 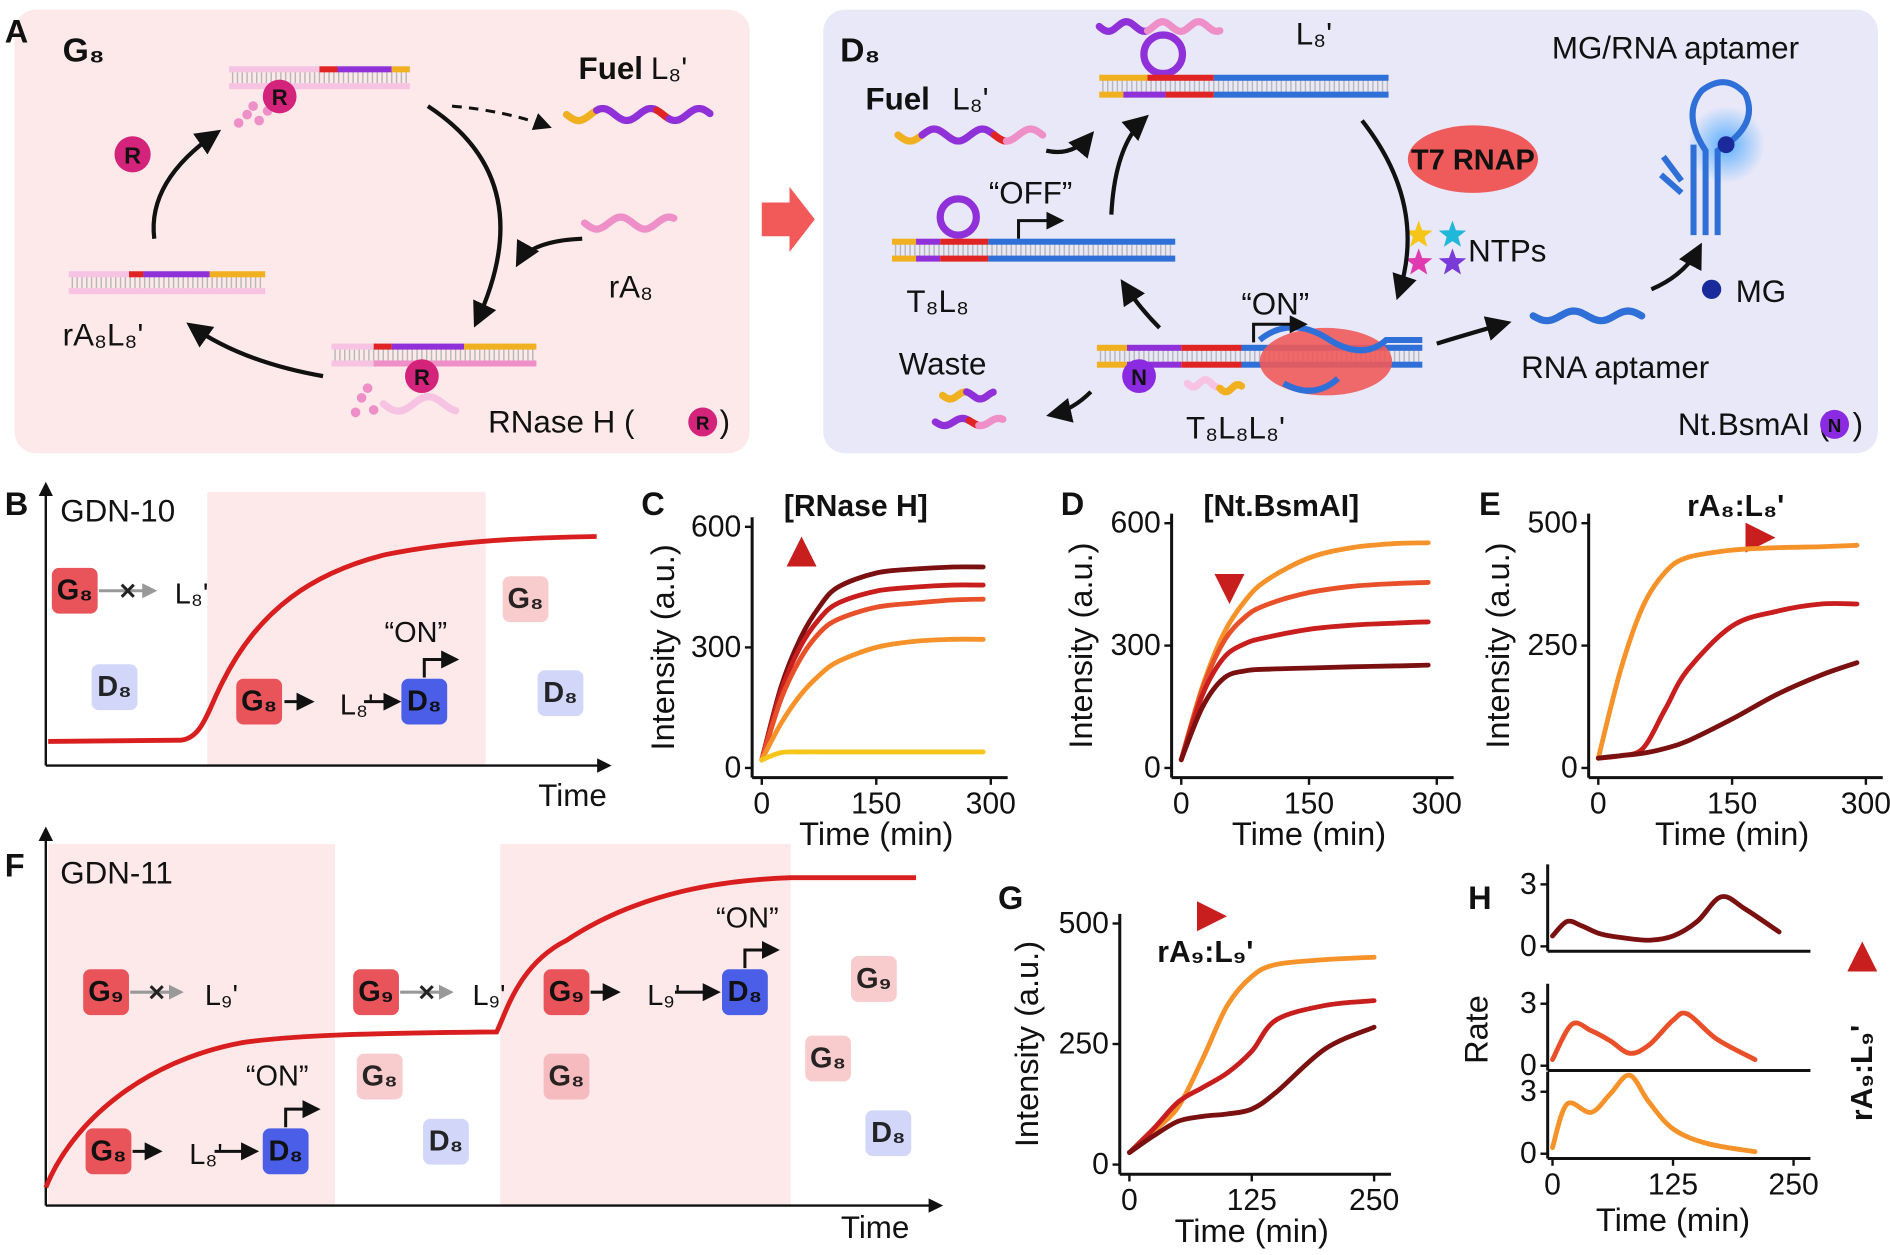 I want to click on enzyme, so click(x=279, y=96).